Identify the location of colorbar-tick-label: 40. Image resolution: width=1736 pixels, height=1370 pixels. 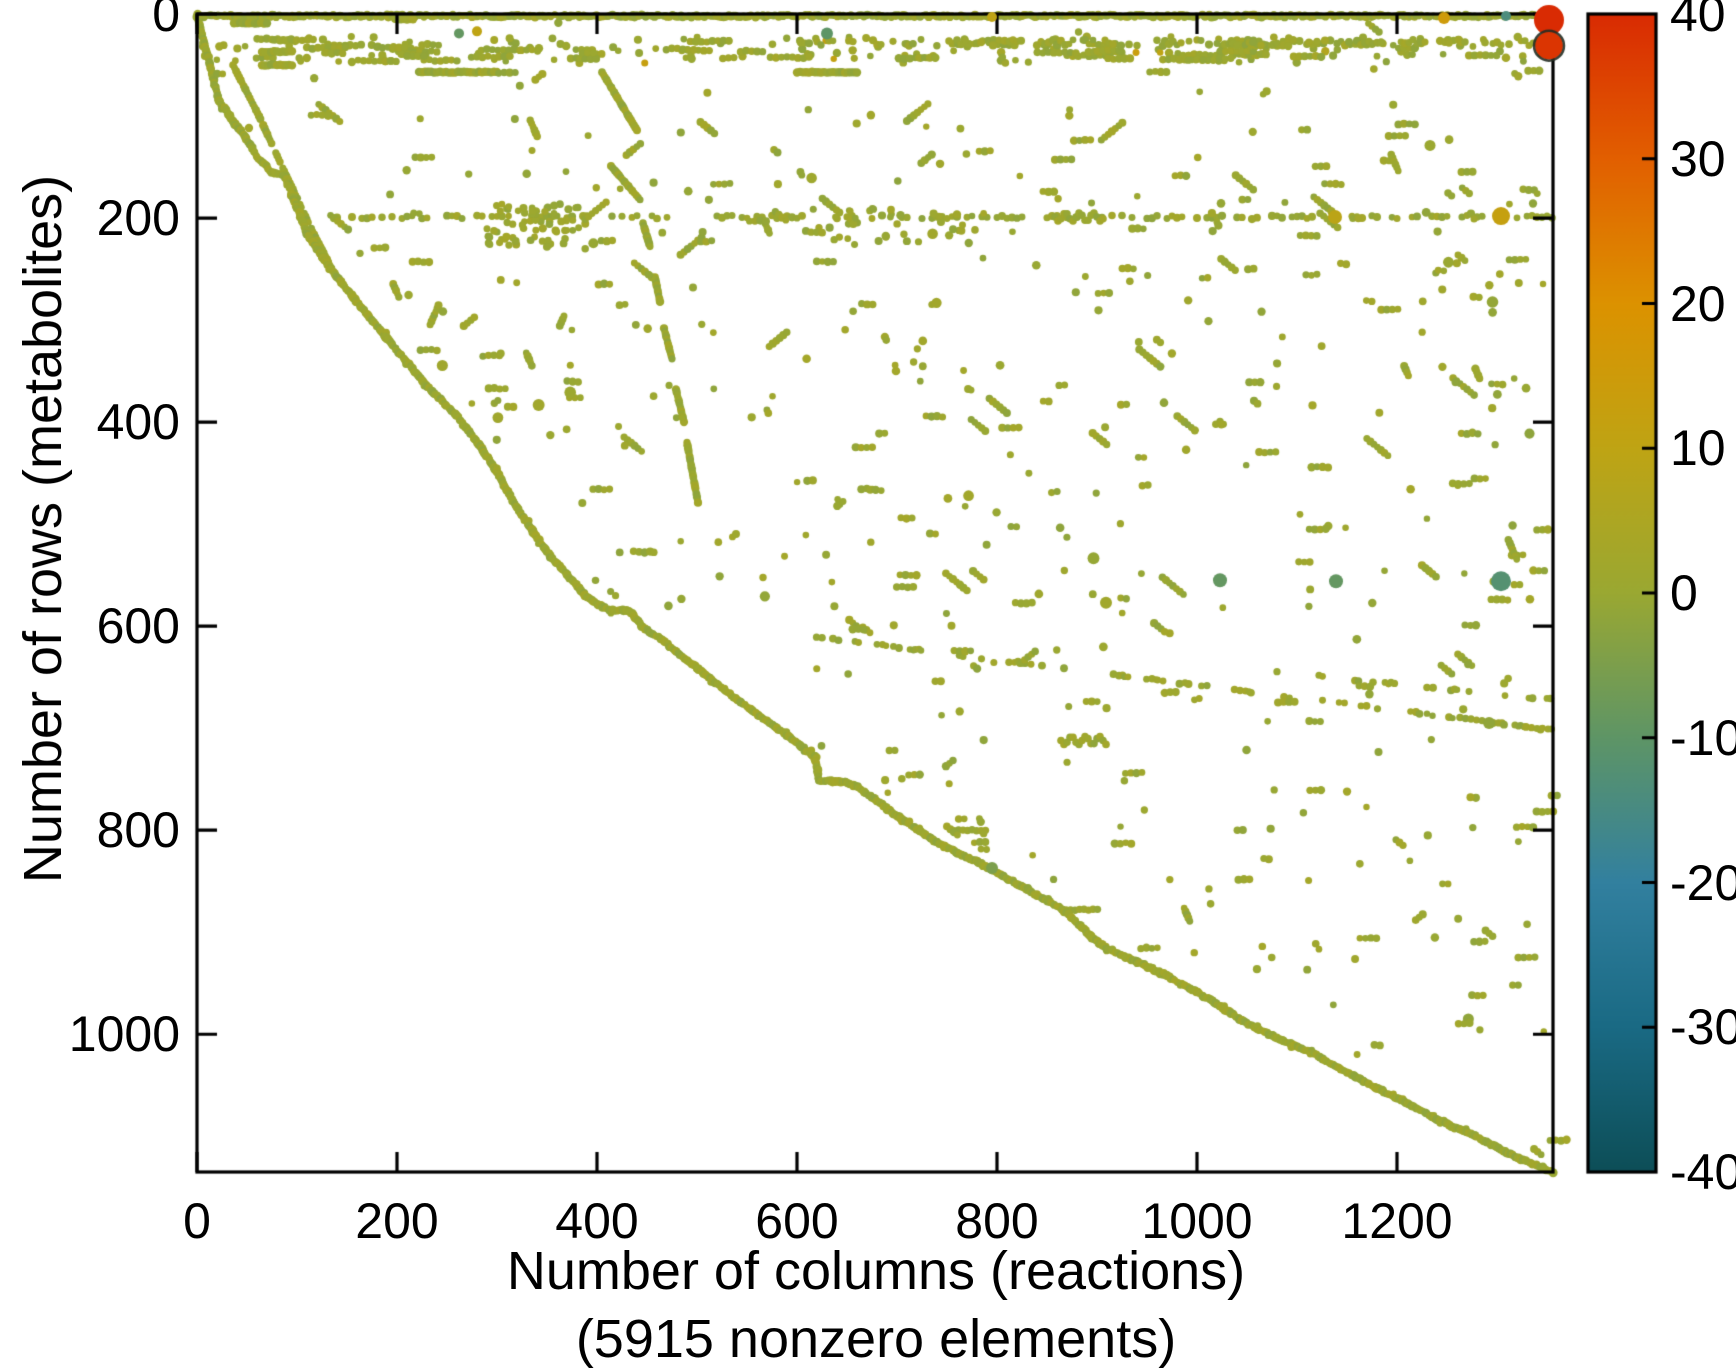
(1698, 21).